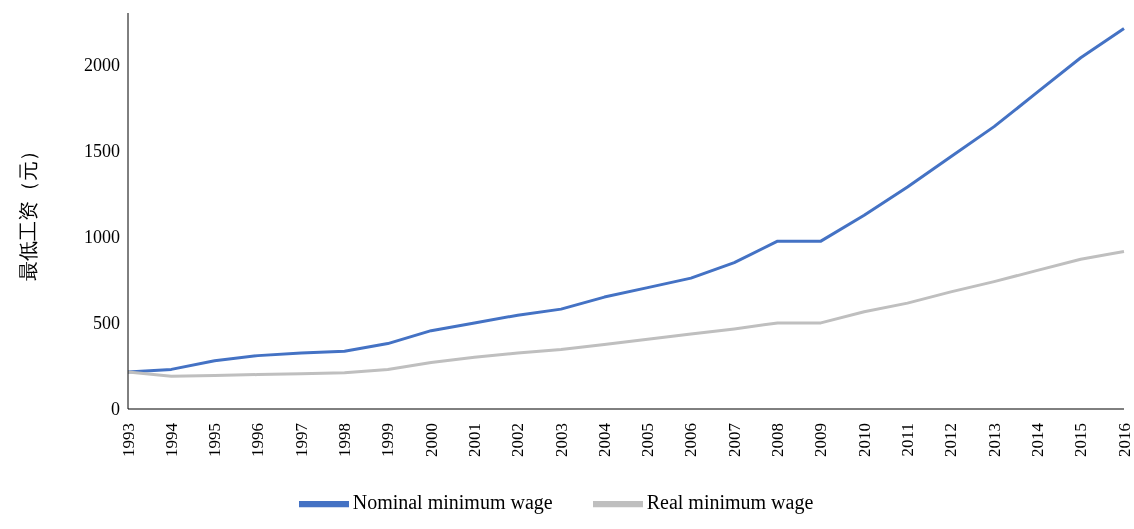  What do you see at coordinates (730, 501) in the screenshot?
I see `legend-label: Real minimum wage` at bounding box center [730, 501].